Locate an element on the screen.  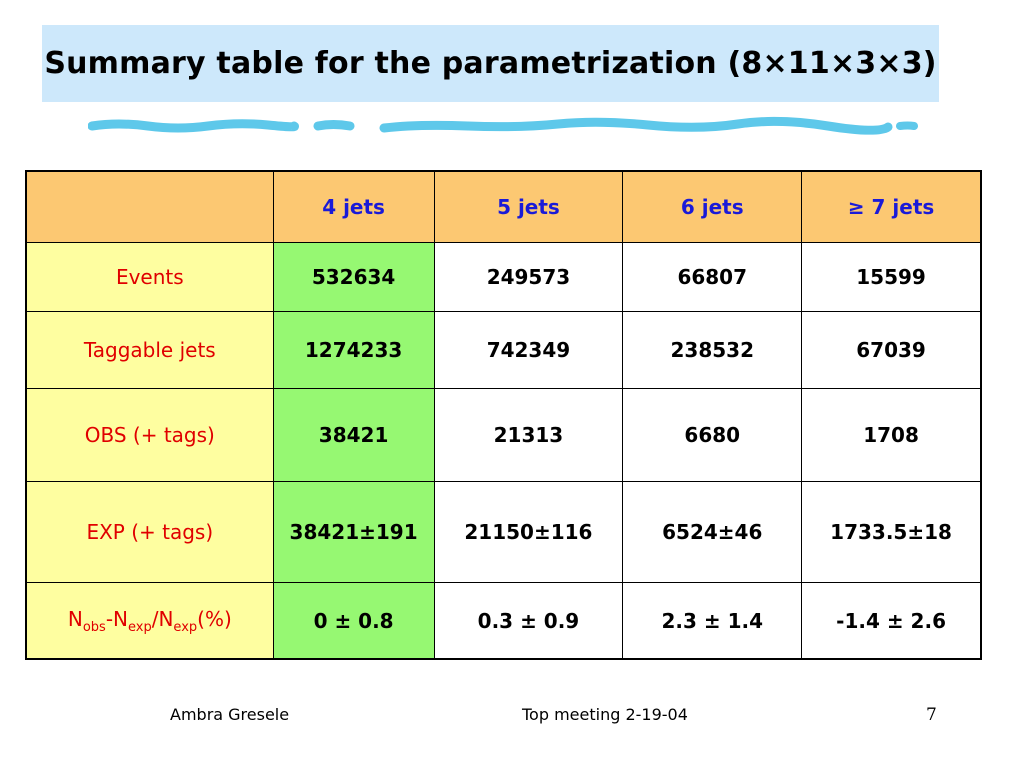
table-cell: 742349 is located at coordinates (528, 350).